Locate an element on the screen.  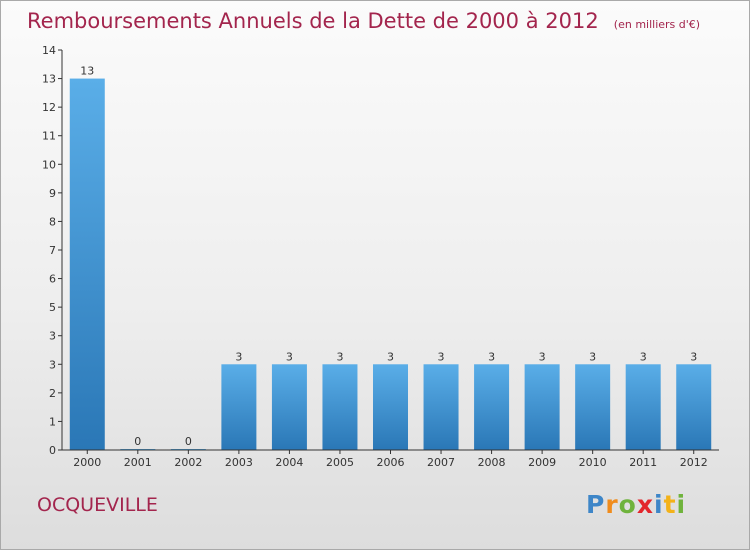
y-tick-label: 8 is located at coordinates (52, 221).